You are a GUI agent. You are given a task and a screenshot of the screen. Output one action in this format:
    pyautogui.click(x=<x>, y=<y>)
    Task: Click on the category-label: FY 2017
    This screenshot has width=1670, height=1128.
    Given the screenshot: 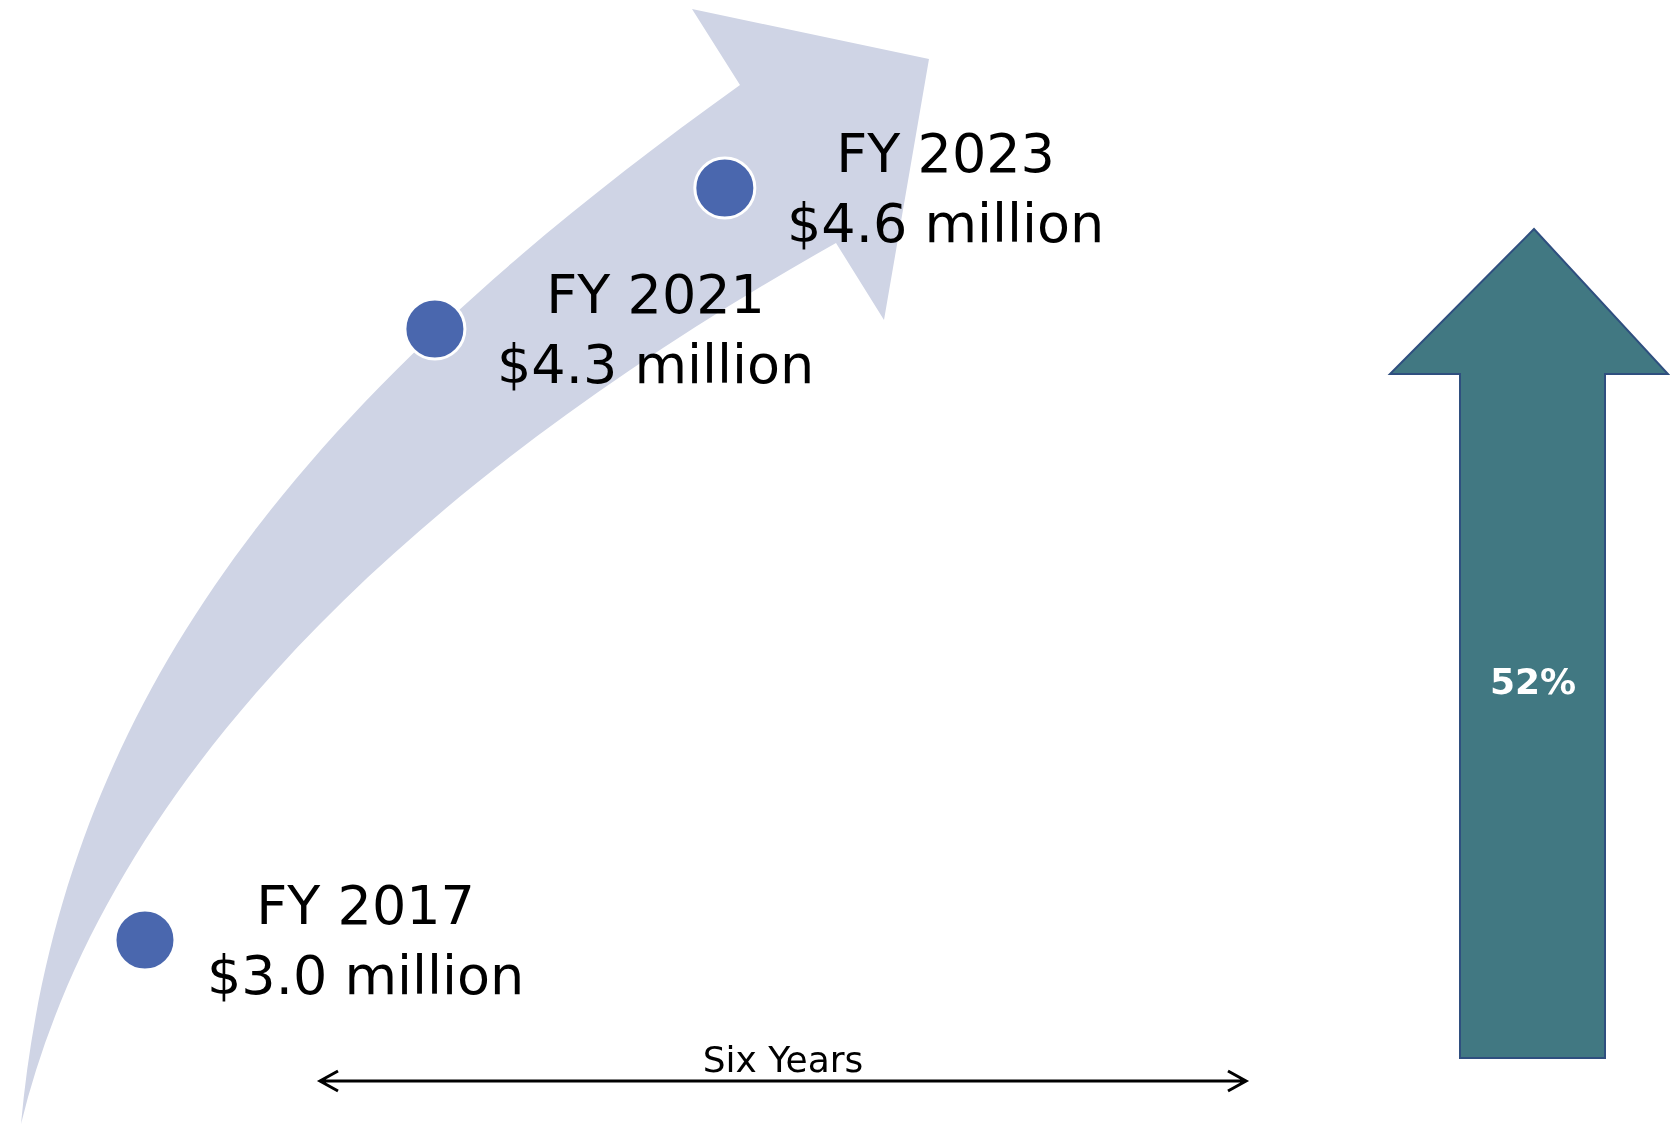 What is the action you would take?
    pyautogui.click(x=365, y=905)
    